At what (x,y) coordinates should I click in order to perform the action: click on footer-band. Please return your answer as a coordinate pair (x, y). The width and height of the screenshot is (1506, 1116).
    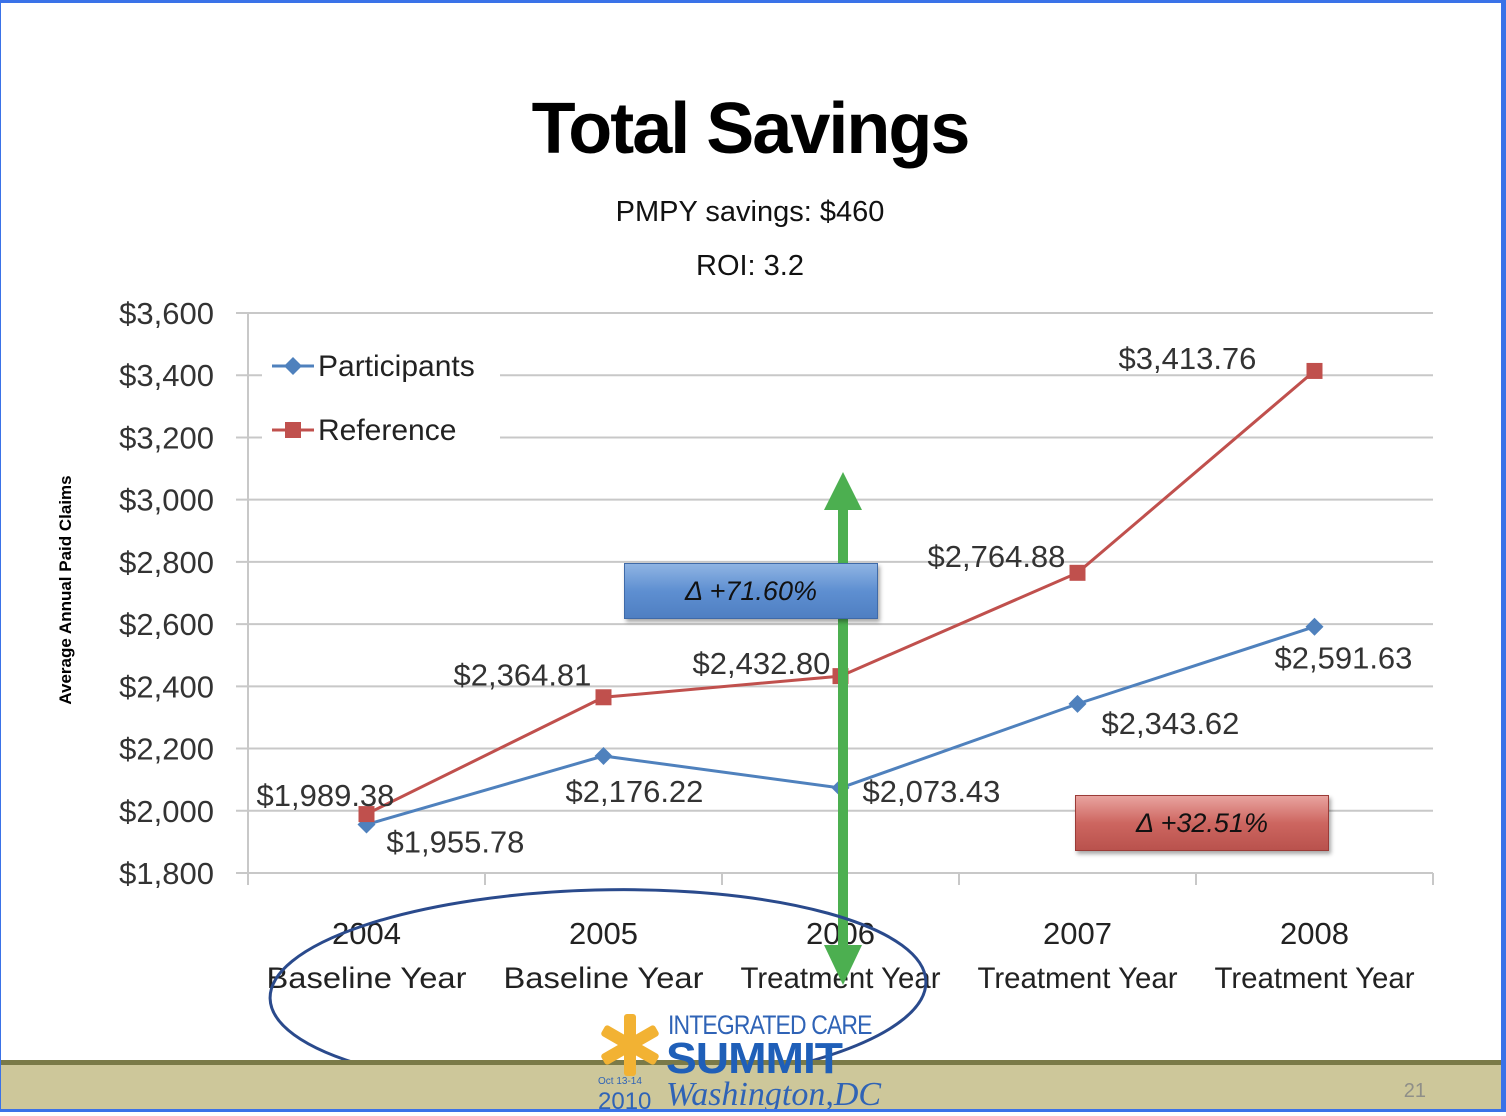
    Looking at the image, I should click on (753, 1086).